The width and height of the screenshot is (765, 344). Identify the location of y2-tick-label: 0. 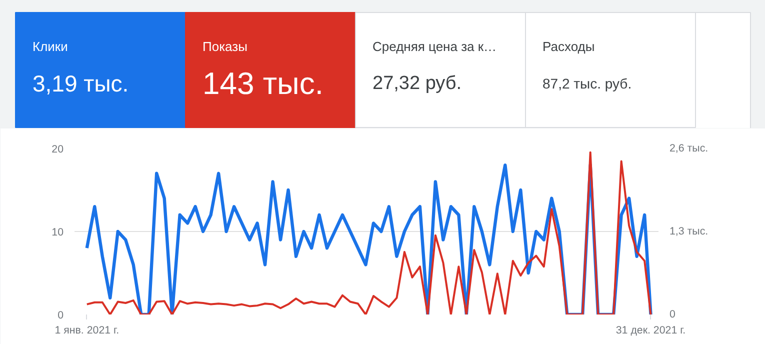
(673, 314).